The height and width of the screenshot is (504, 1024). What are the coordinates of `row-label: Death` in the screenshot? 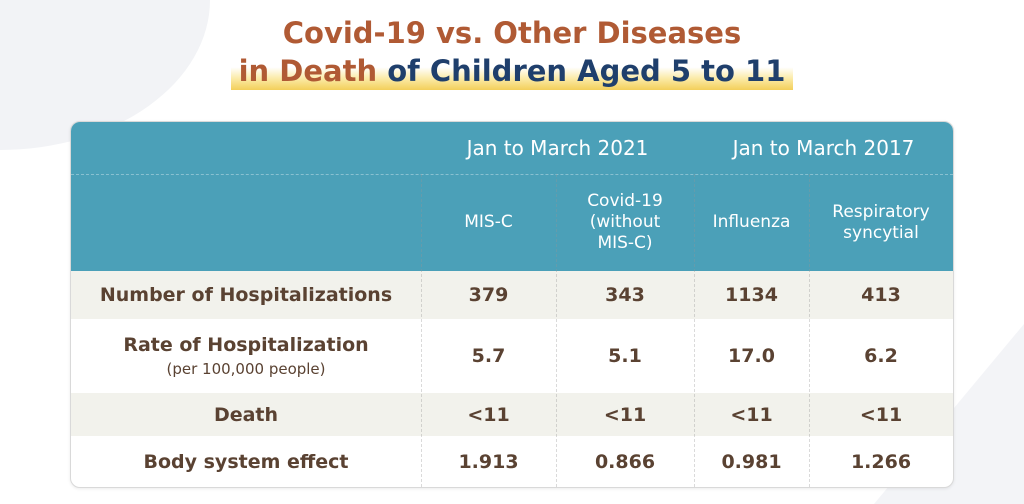 It's located at (246, 414).